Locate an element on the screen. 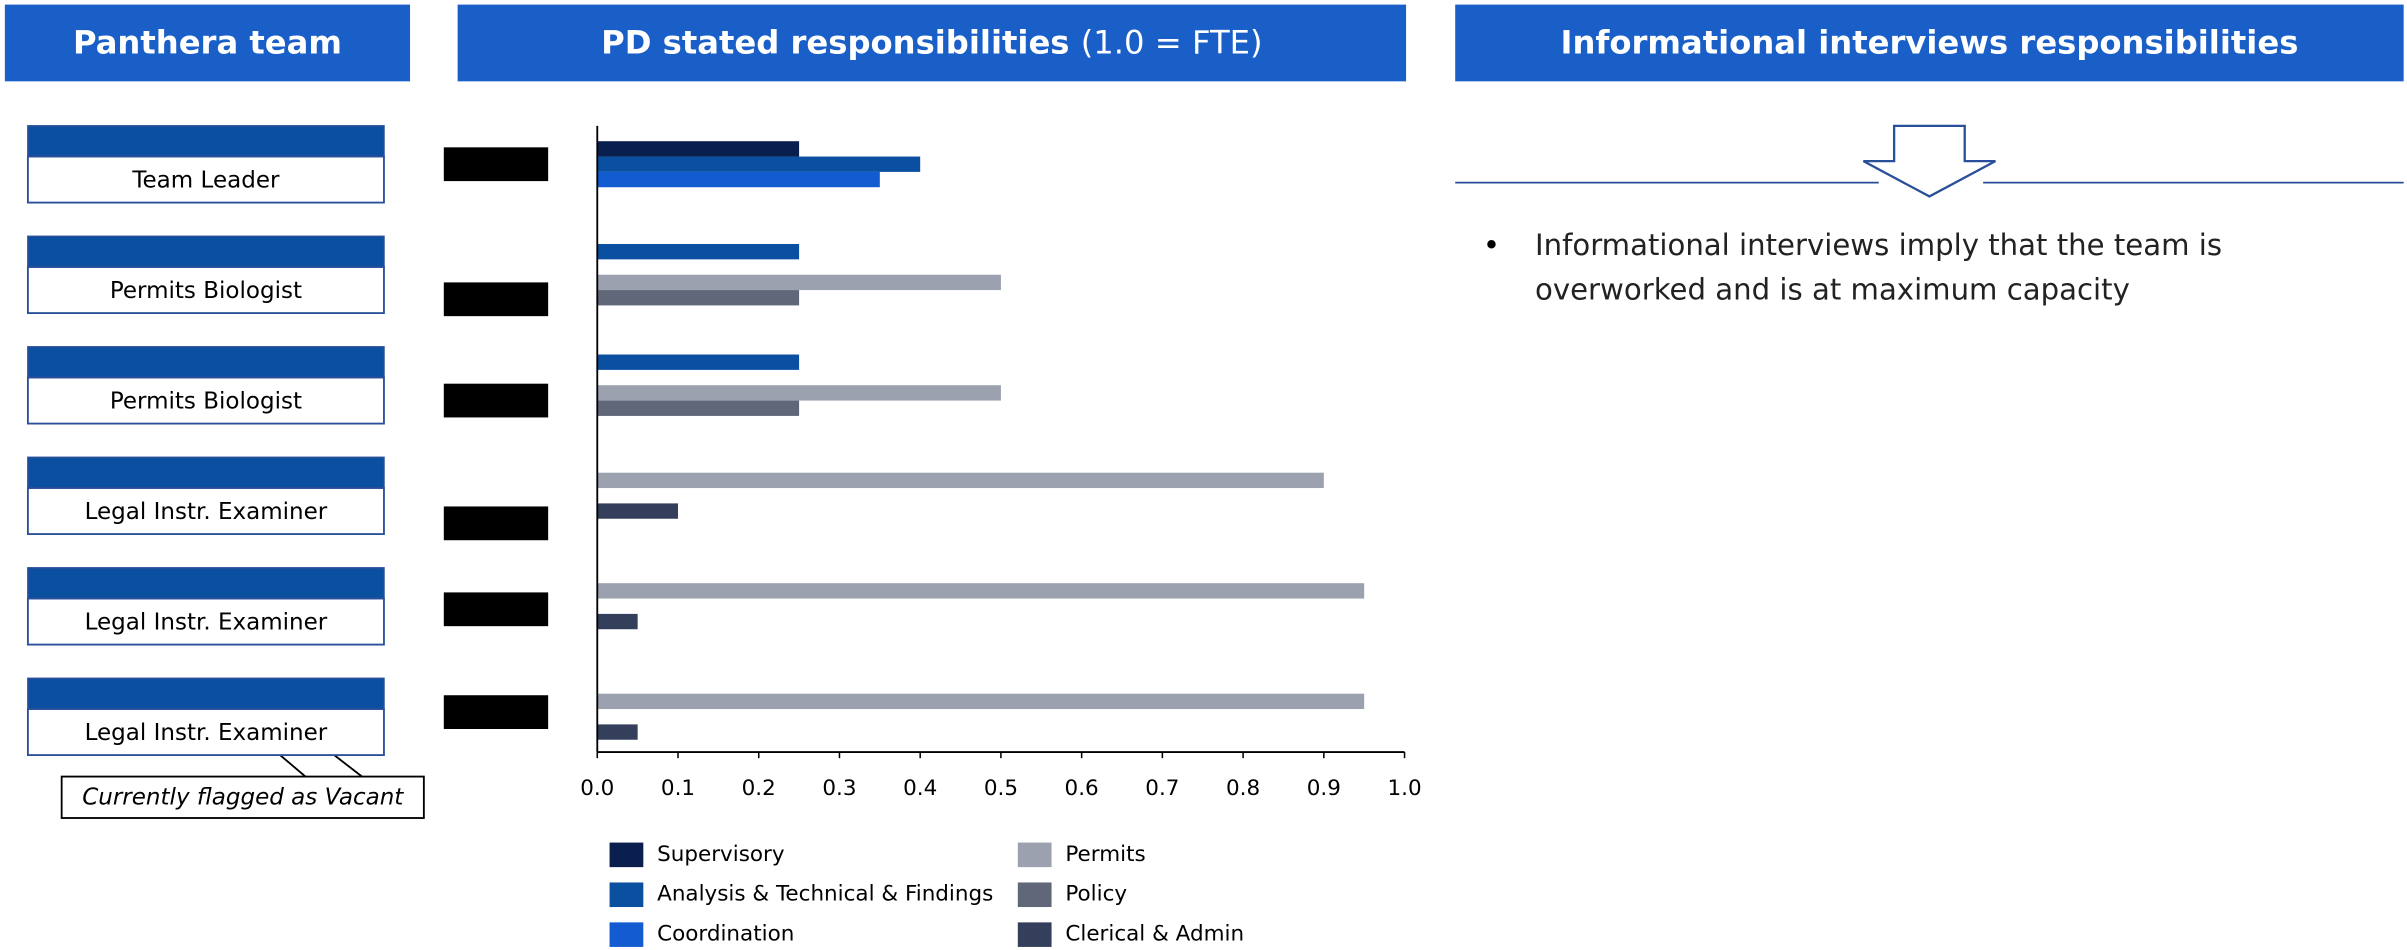 The height and width of the screenshot is (950, 2407). legend-label: Permits is located at coordinates (1105, 854).